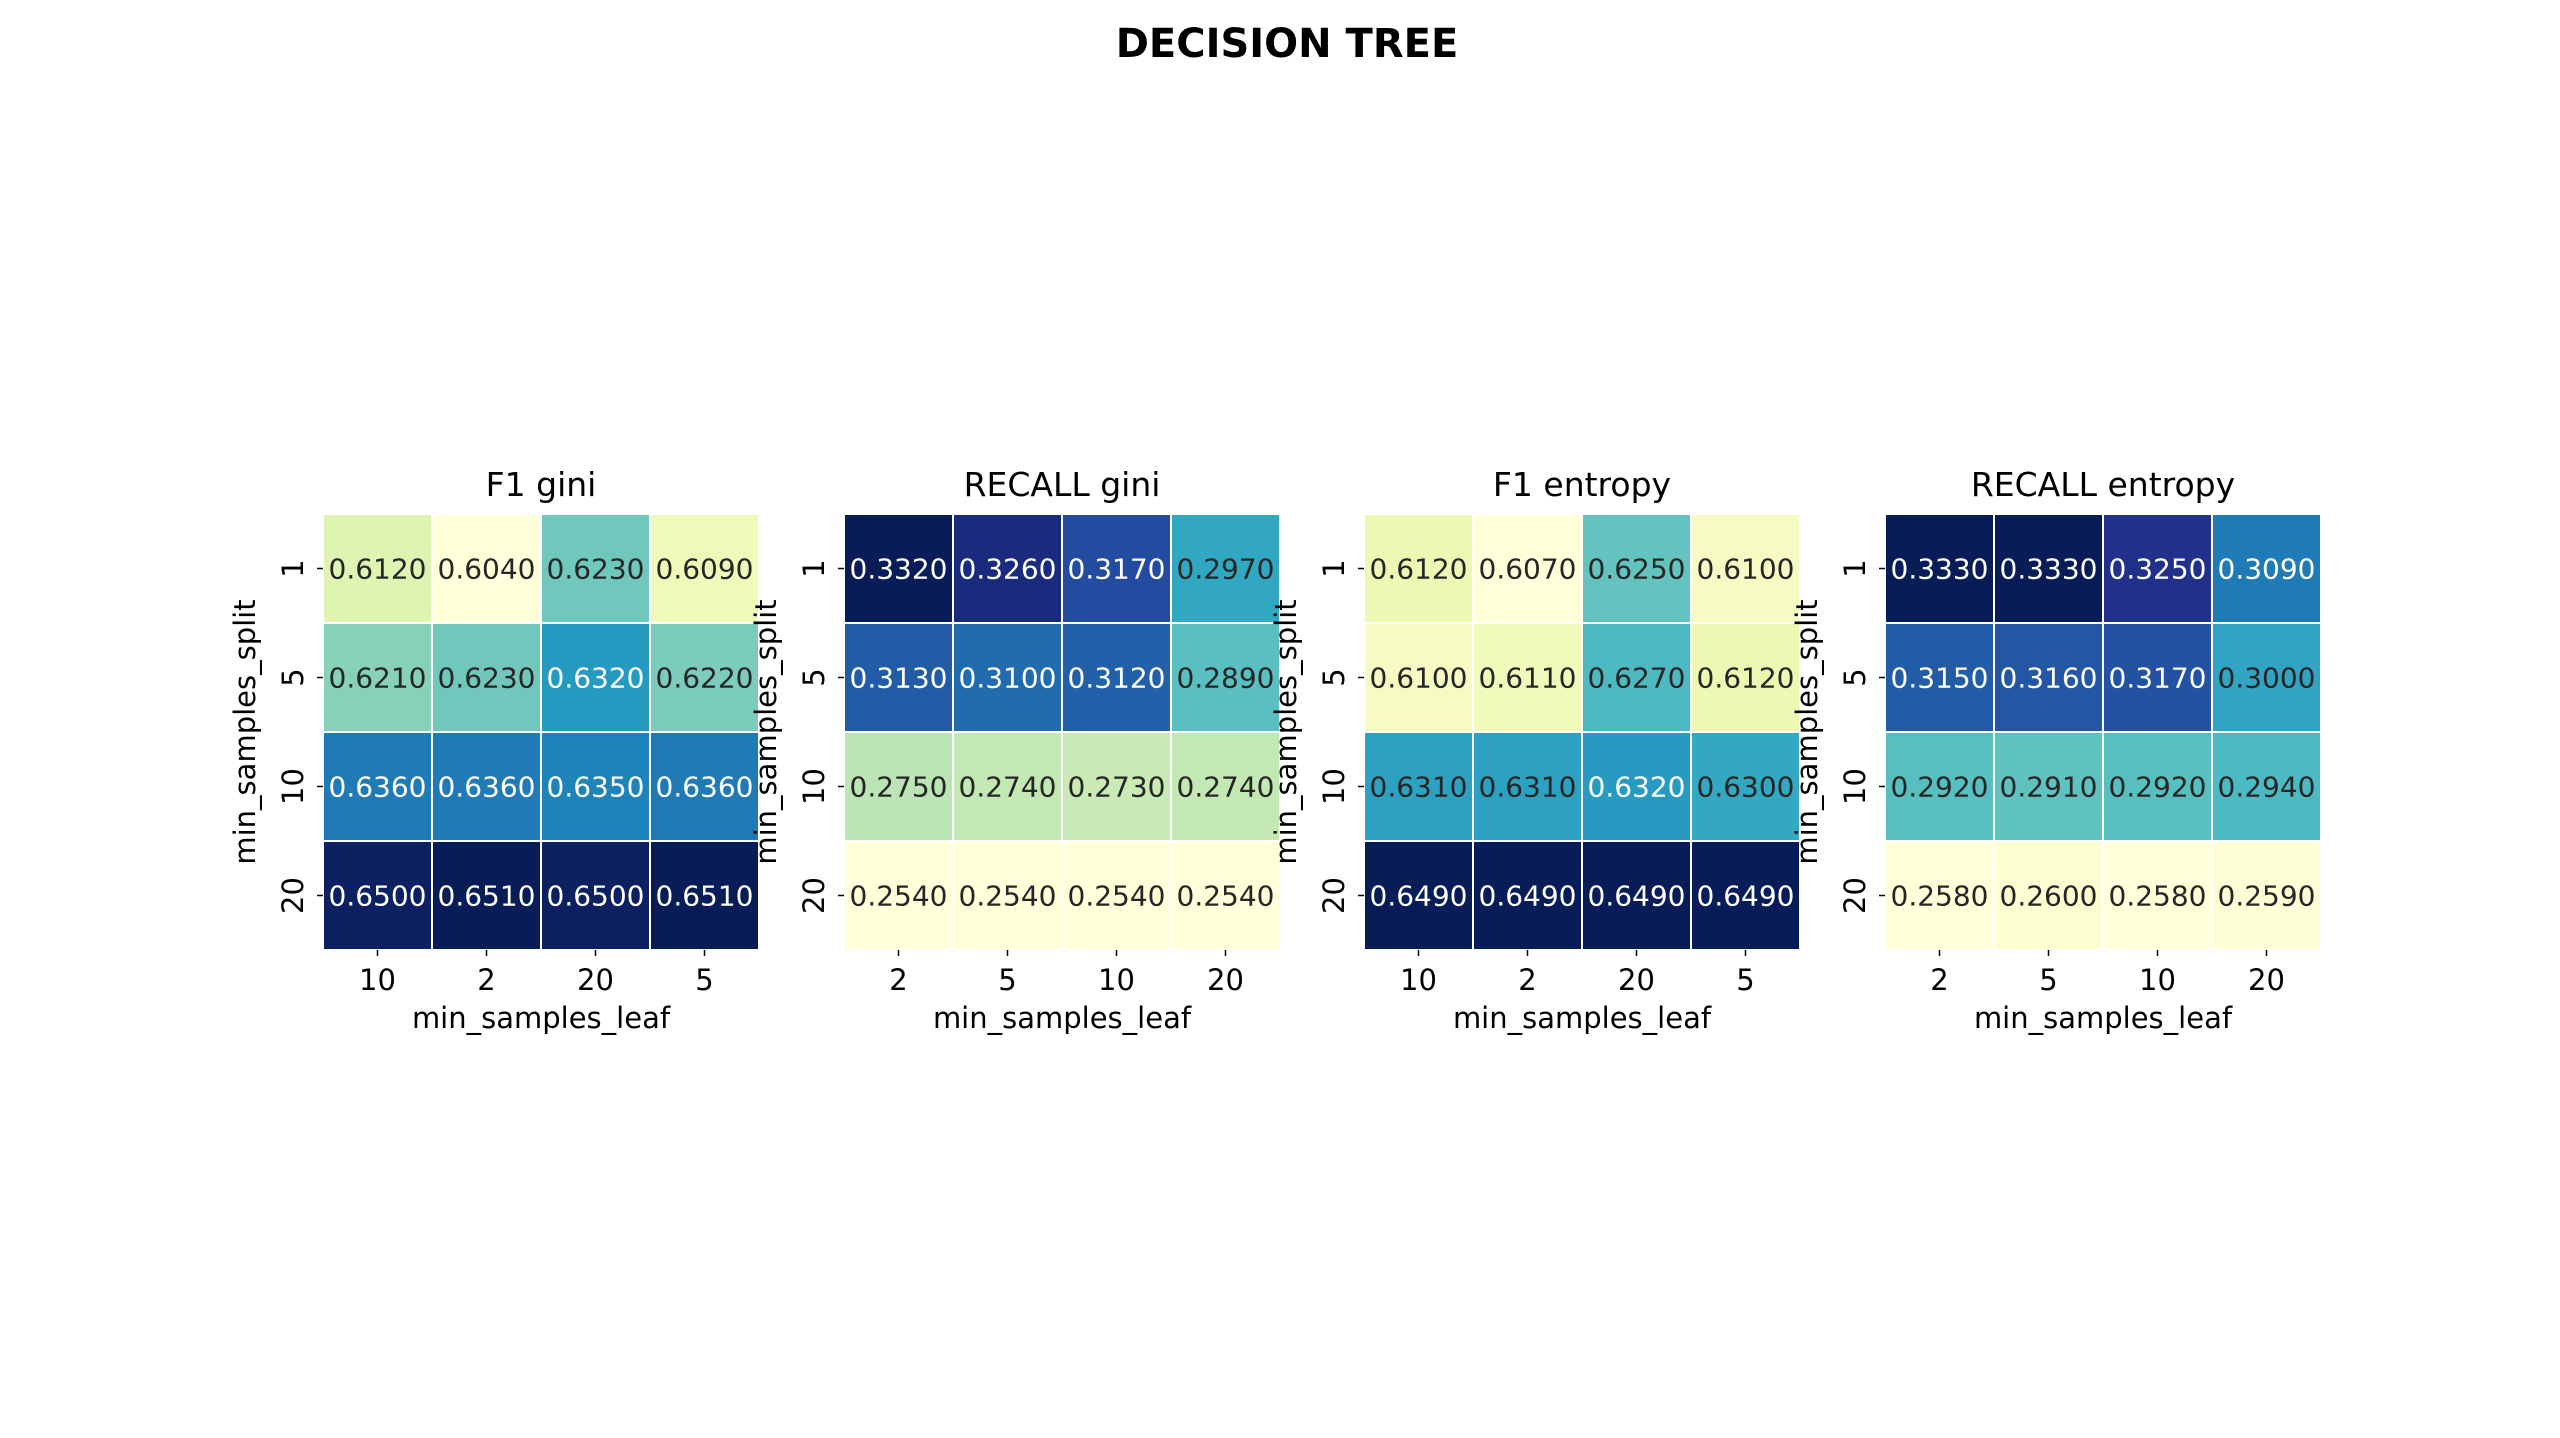 This screenshot has height=1438, width=2560. I want to click on cell-value-label: 0.6310, so click(1528, 787).